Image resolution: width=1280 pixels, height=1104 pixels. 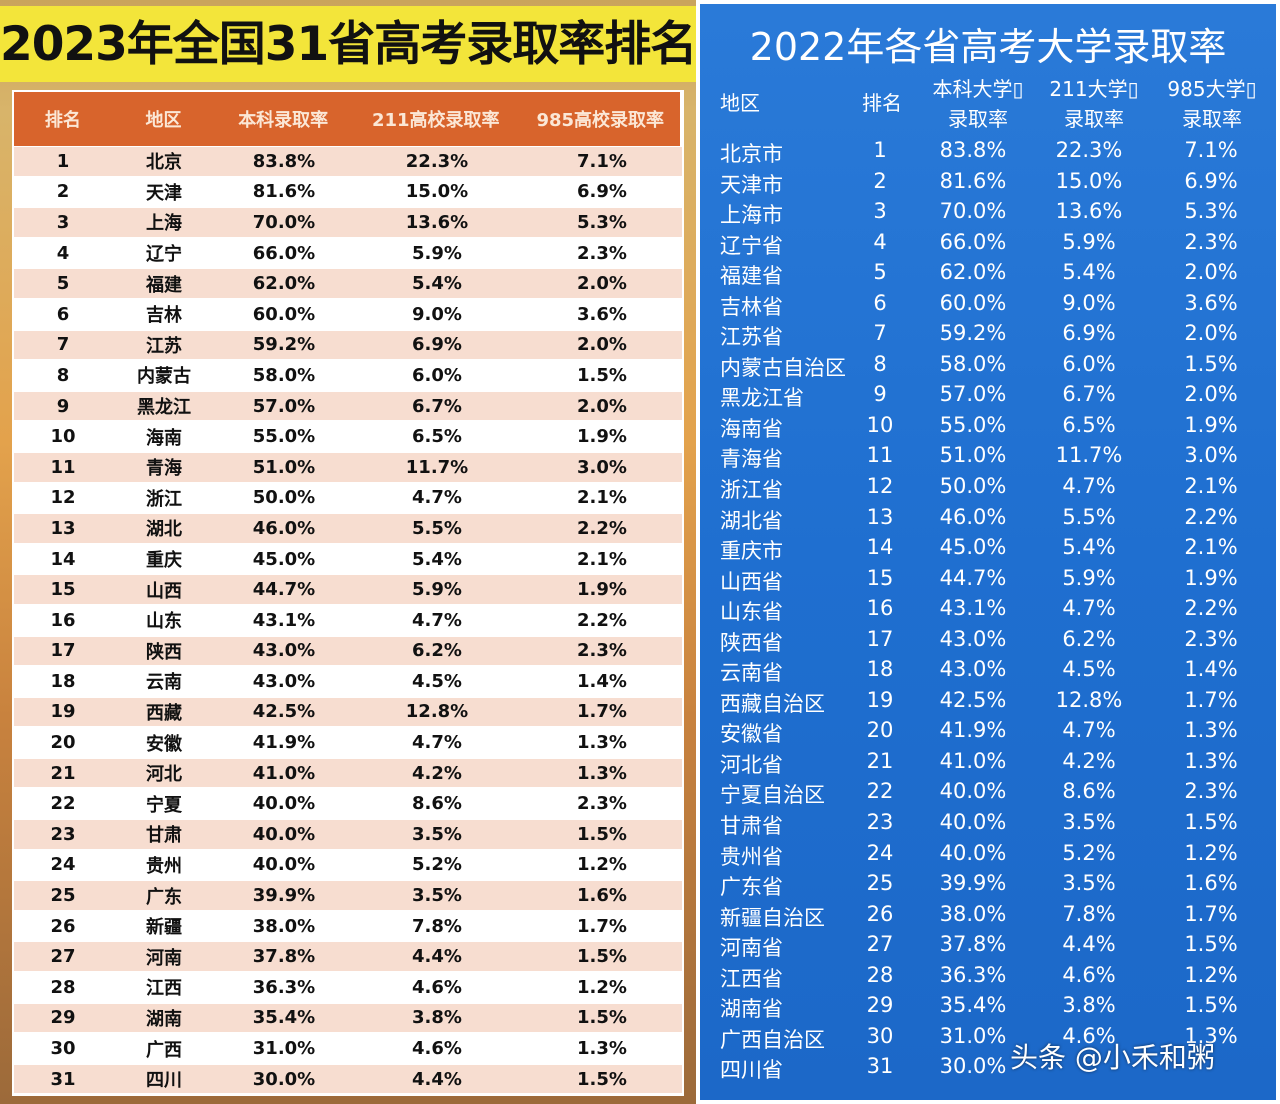 What do you see at coordinates (988, 579) in the screenshot?
I see `table-row: 山西省 15 44.7% 5.9% 1.9%` at bounding box center [988, 579].